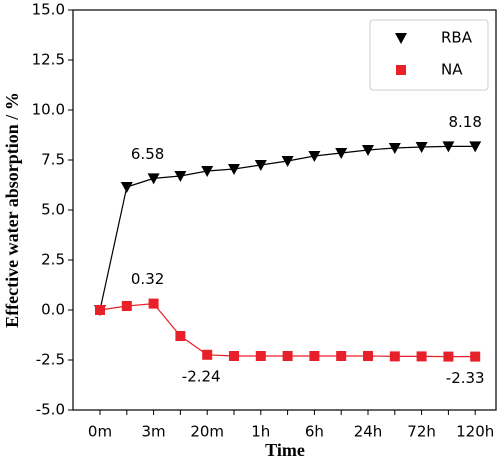  I want to click on x-tick-label: 72h, so click(421, 432).